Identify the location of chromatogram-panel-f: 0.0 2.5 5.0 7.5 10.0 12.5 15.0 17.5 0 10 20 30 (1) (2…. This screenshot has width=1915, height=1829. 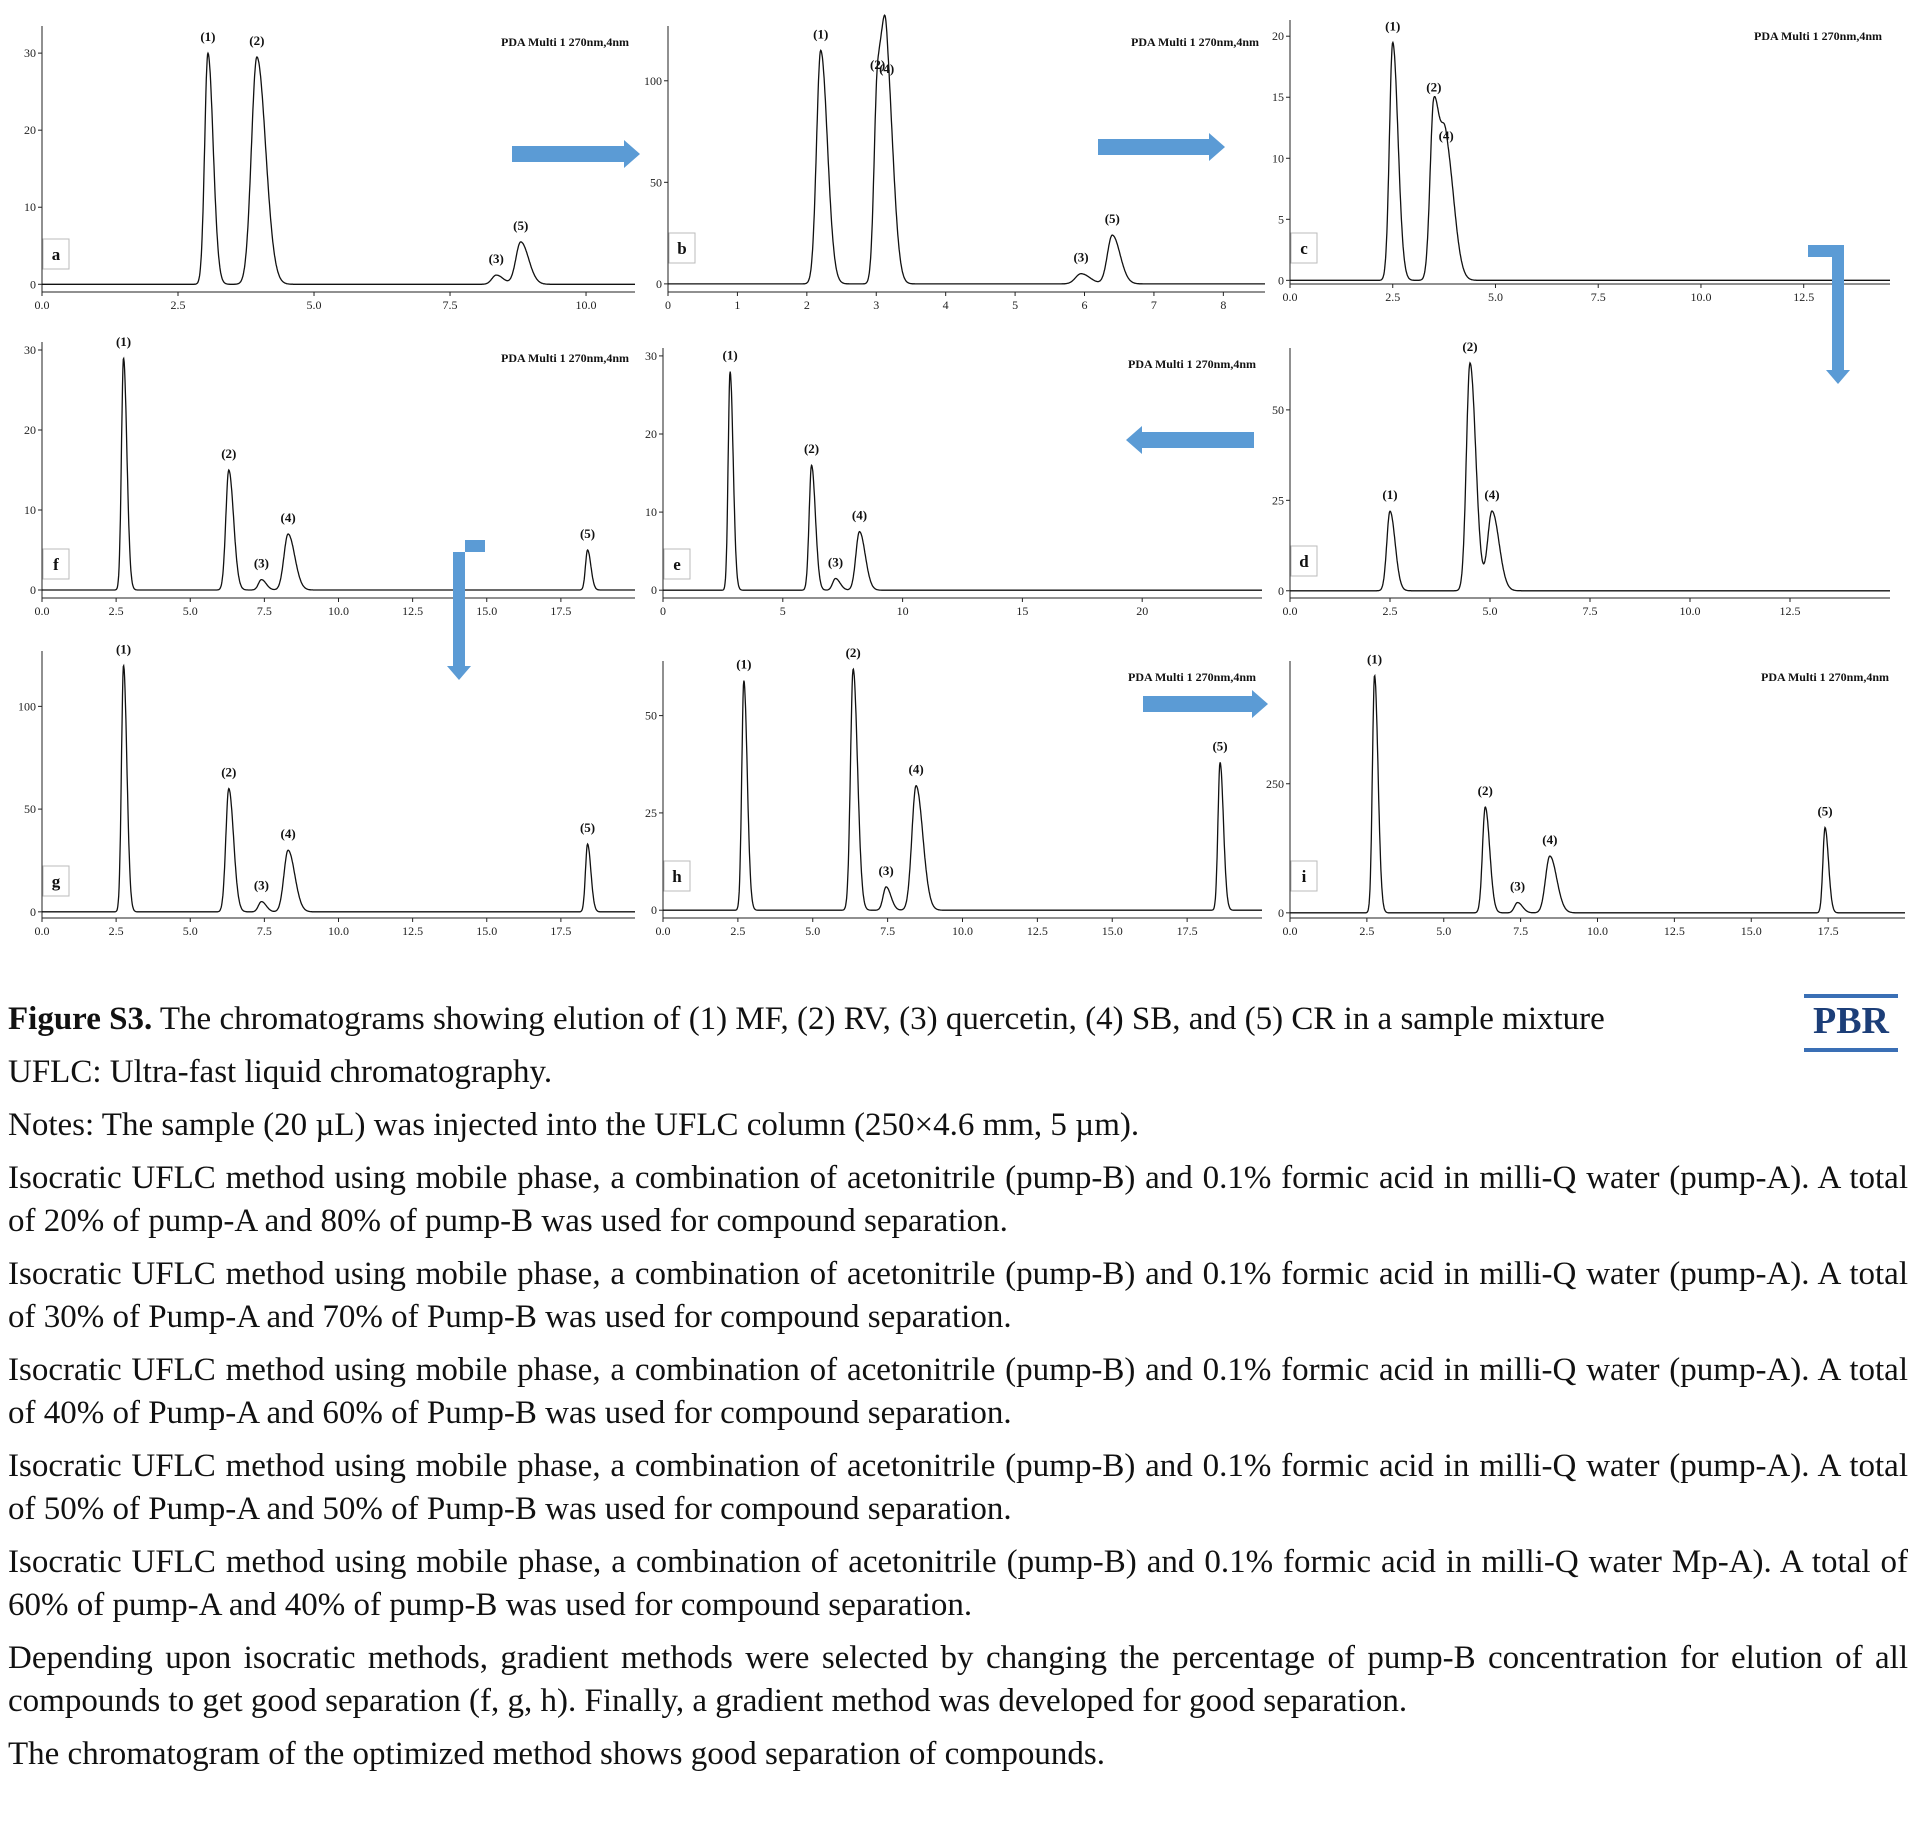
(329, 476).